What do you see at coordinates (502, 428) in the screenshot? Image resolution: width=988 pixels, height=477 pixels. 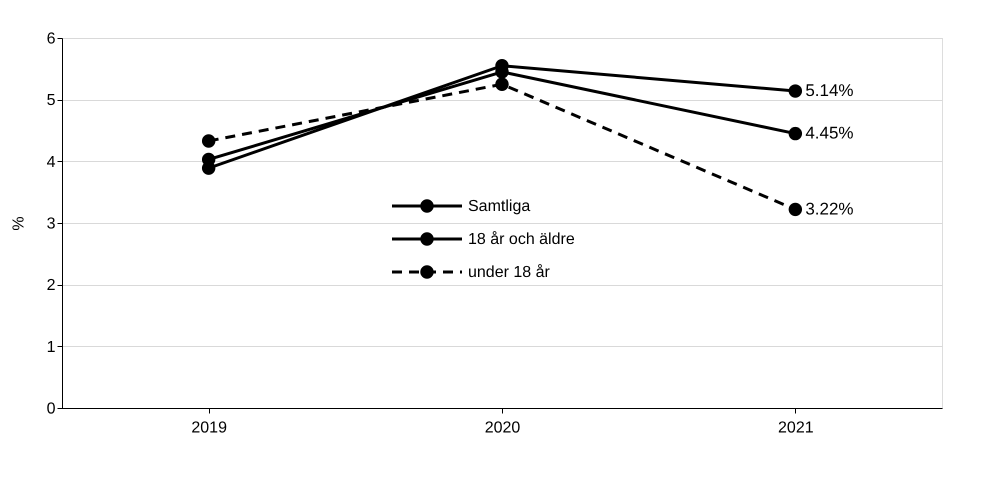 I see `x-tick-label: 2020` at bounding box center [502, 428].